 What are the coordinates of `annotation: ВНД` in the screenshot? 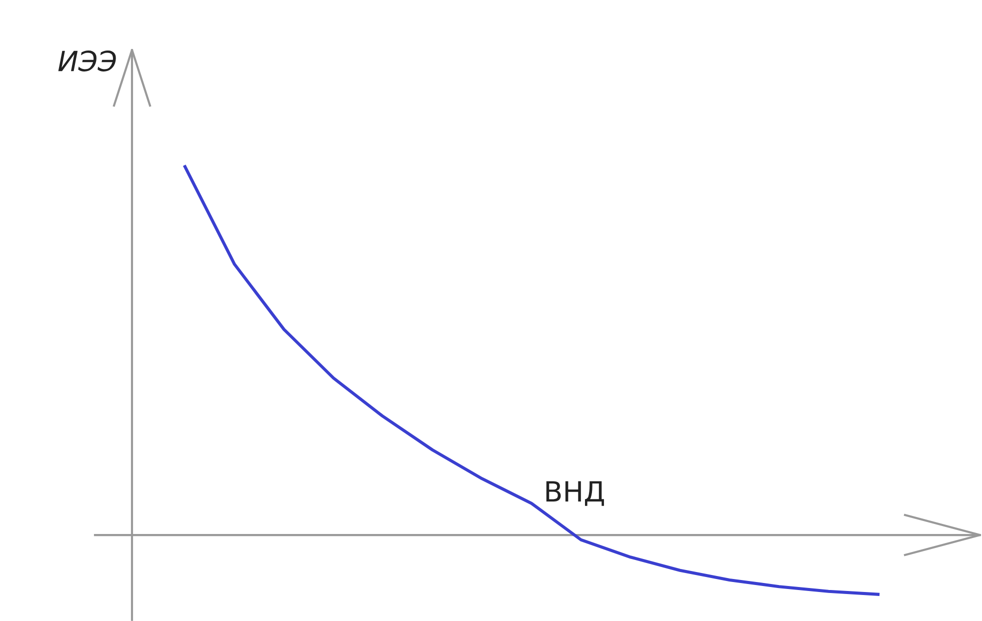 It's located at (575, 493).